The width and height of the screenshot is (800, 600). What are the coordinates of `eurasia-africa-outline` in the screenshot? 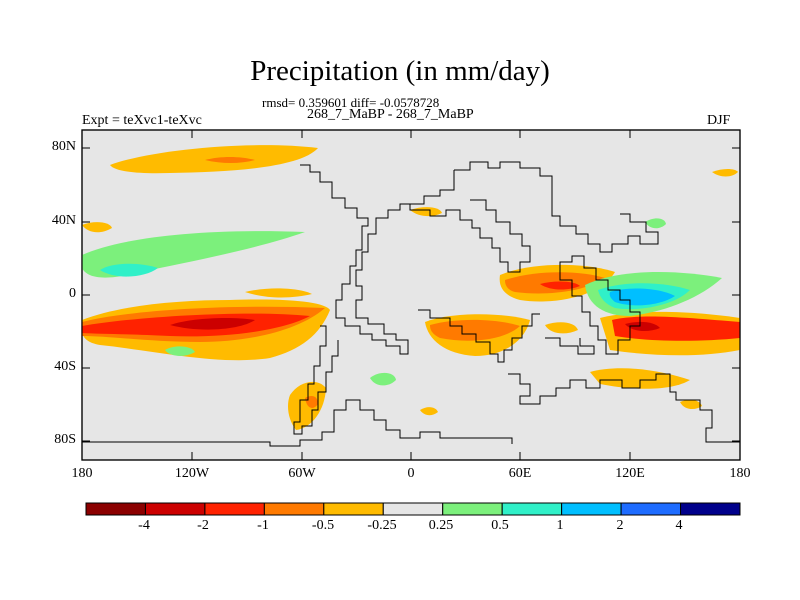 It's located at (556, 207).